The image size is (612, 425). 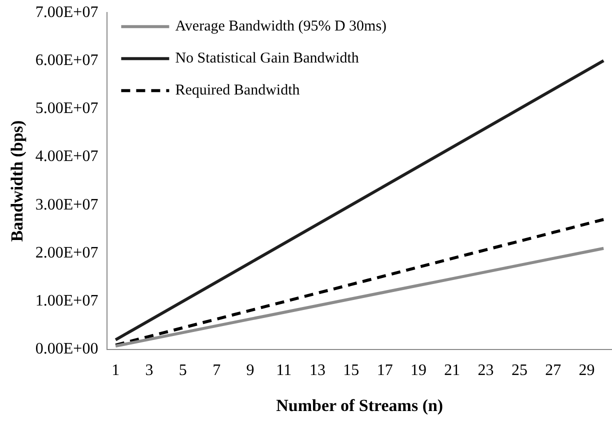 I want to click on x-tick-label: 25, so click(x=519, y=371).